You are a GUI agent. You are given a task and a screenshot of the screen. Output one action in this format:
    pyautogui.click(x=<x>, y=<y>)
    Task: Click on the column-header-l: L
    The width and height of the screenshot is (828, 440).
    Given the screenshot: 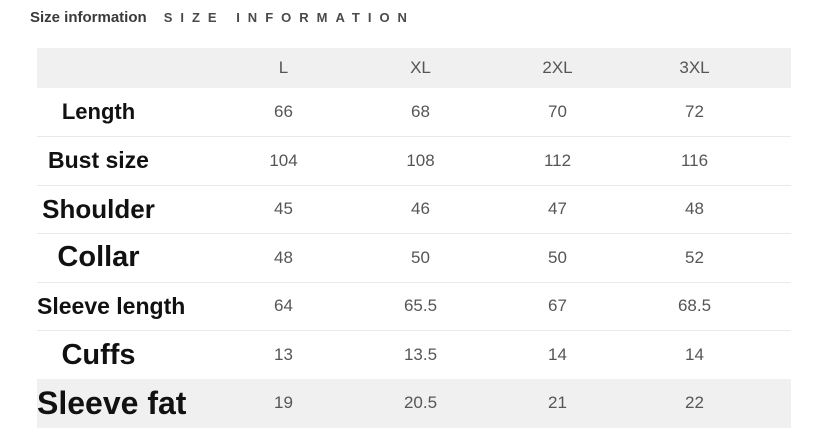 What is the action you would take?
    pyautogui.click(x=283, y=67)
    